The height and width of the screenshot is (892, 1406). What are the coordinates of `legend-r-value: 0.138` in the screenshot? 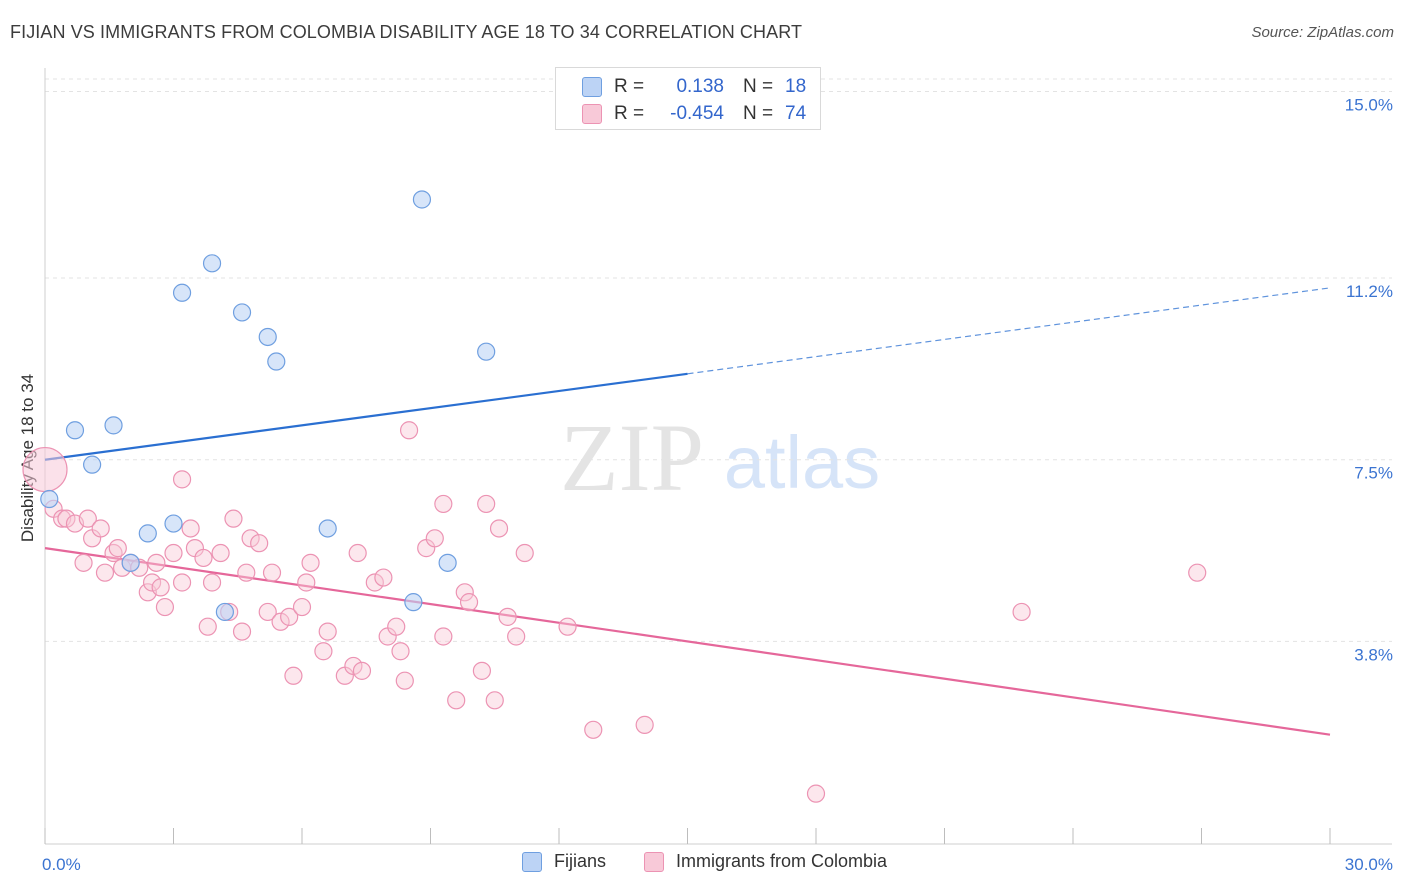 It's located at (700, 86).